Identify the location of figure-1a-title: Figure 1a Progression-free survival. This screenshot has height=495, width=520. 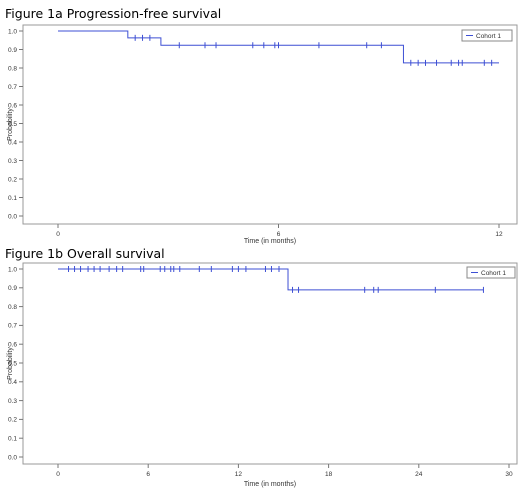
(113, 13).